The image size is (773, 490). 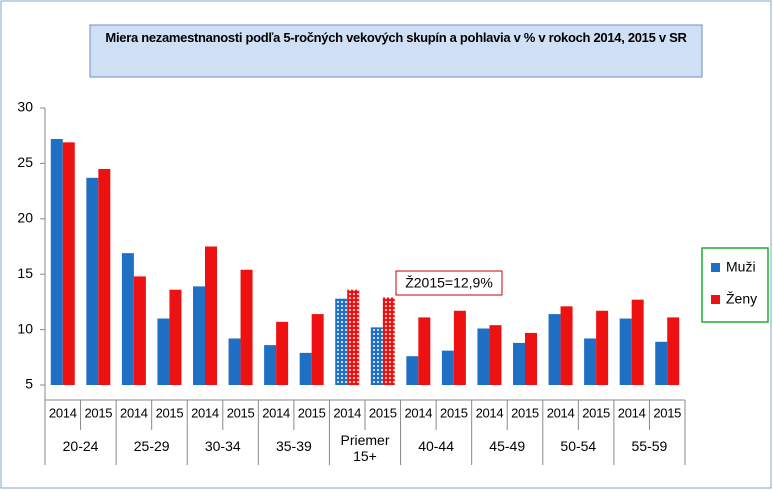 What do you see at coordinates (735, 285) in the screenshot?
I see `legend-box` at bounding box center [735, 285].